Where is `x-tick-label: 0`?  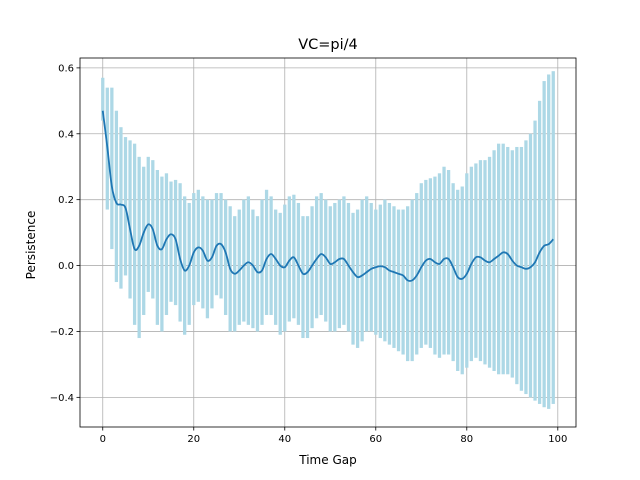
x-tick-label: 0 is located at coordinates (103, 439).